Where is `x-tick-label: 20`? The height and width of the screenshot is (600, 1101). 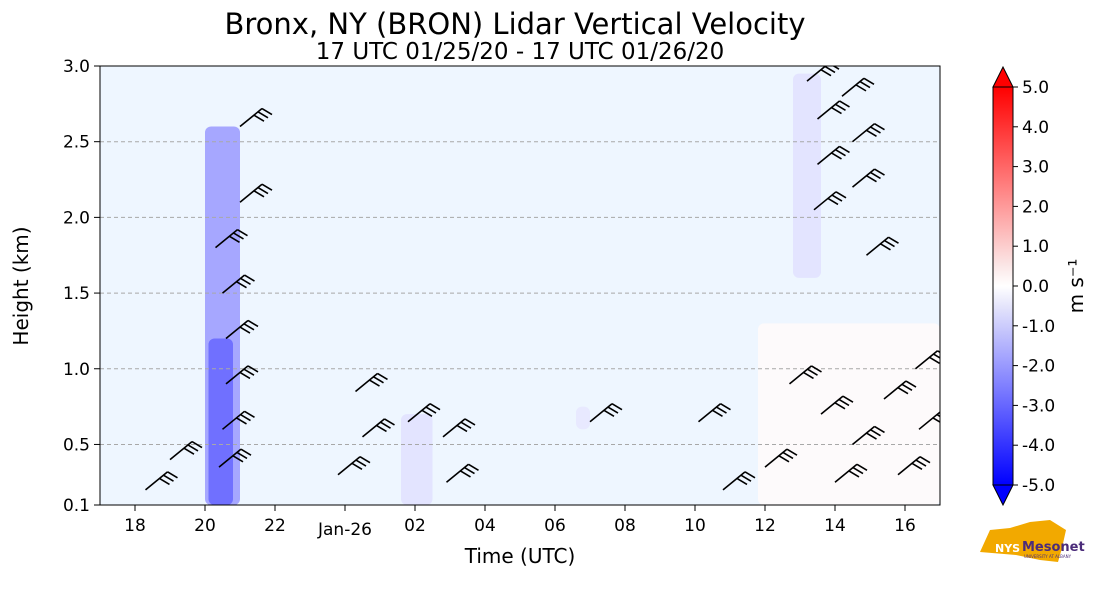
x-tick-label: 20 is located at coordinates (205, 526).